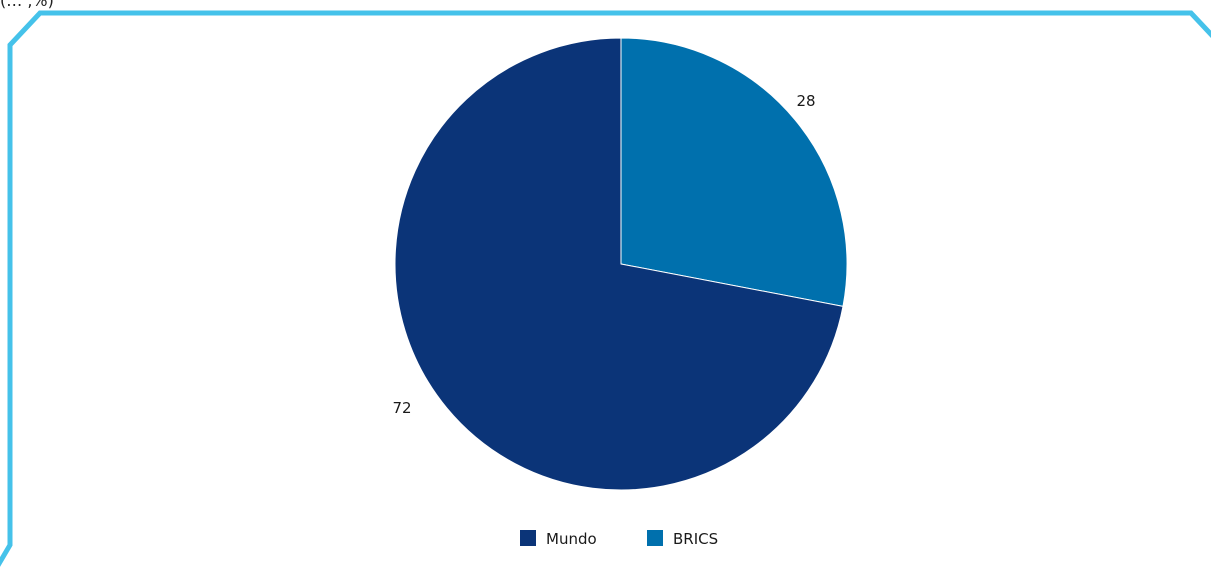 Image resolution: width=1211 pixels, height=569 pixels. Describe the element at coordinates (27, 5) in the screenshot. I see `chart-header-fragment: (… ,%)` at that location.